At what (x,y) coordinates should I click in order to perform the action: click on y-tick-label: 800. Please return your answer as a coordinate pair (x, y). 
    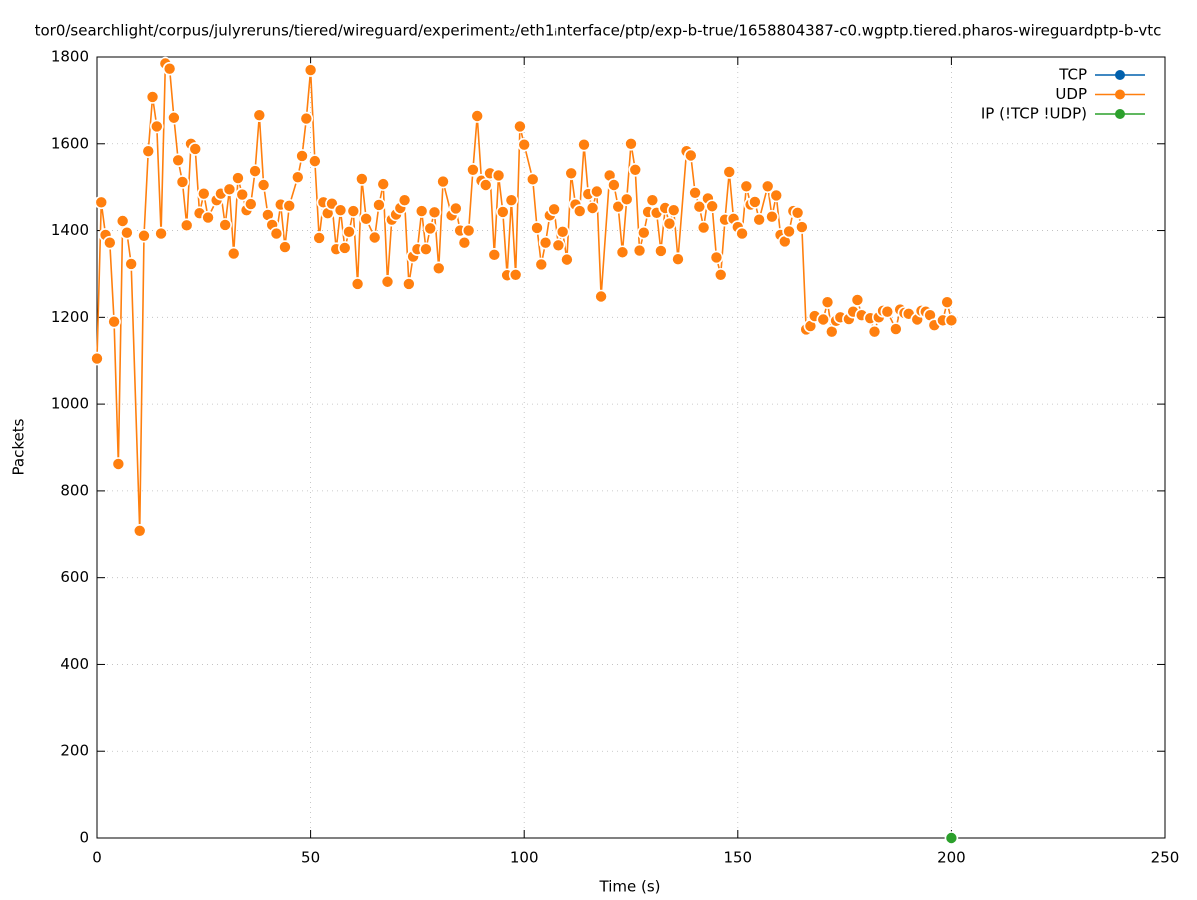
    Looking at the image, I should click on (74, 490).